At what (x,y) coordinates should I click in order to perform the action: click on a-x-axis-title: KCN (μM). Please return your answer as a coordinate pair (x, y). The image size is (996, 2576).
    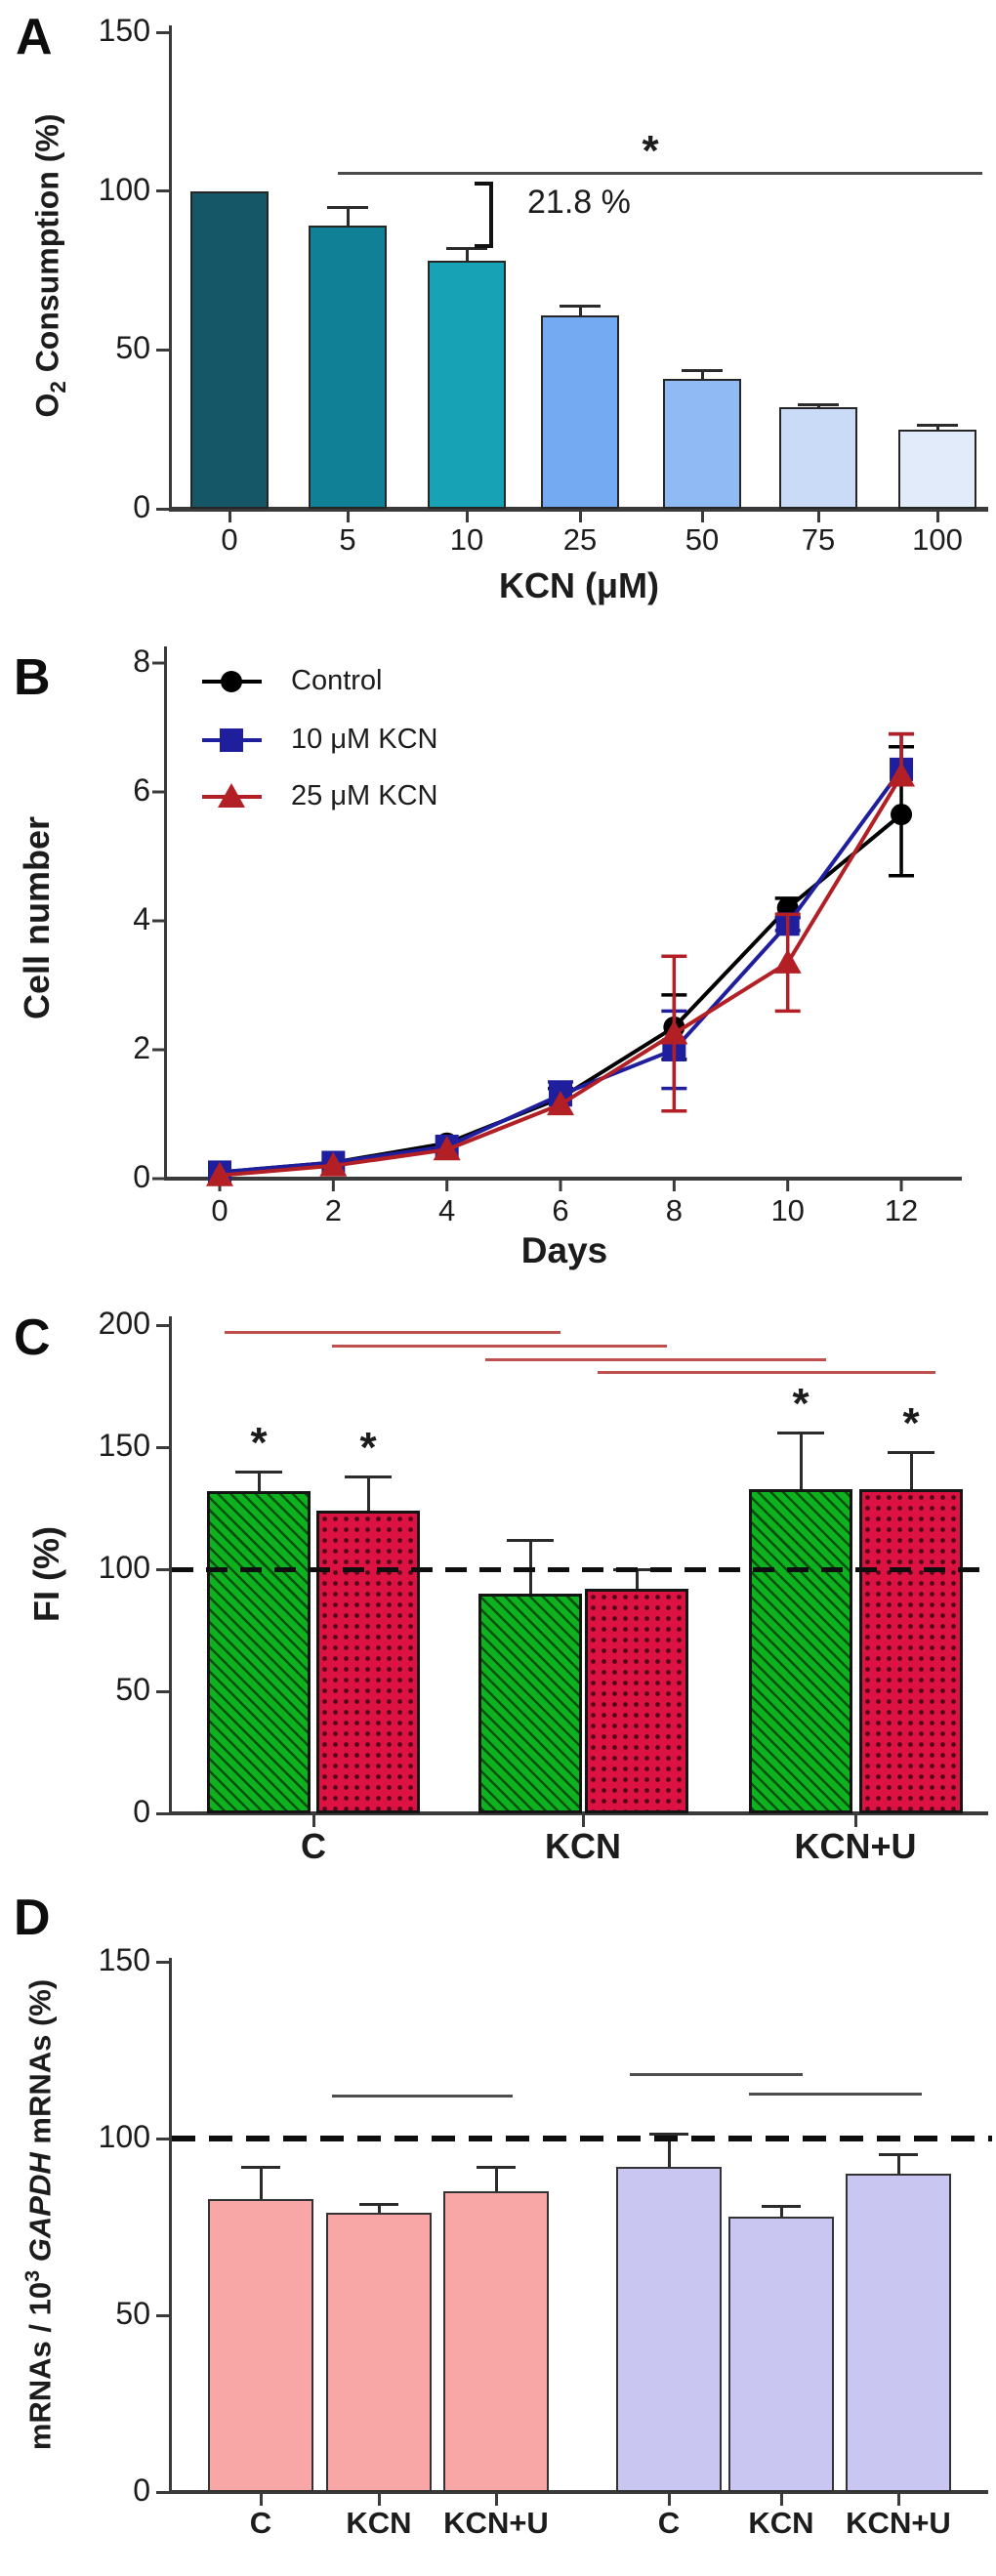
    Looking at the image, I should click on (579, 585).